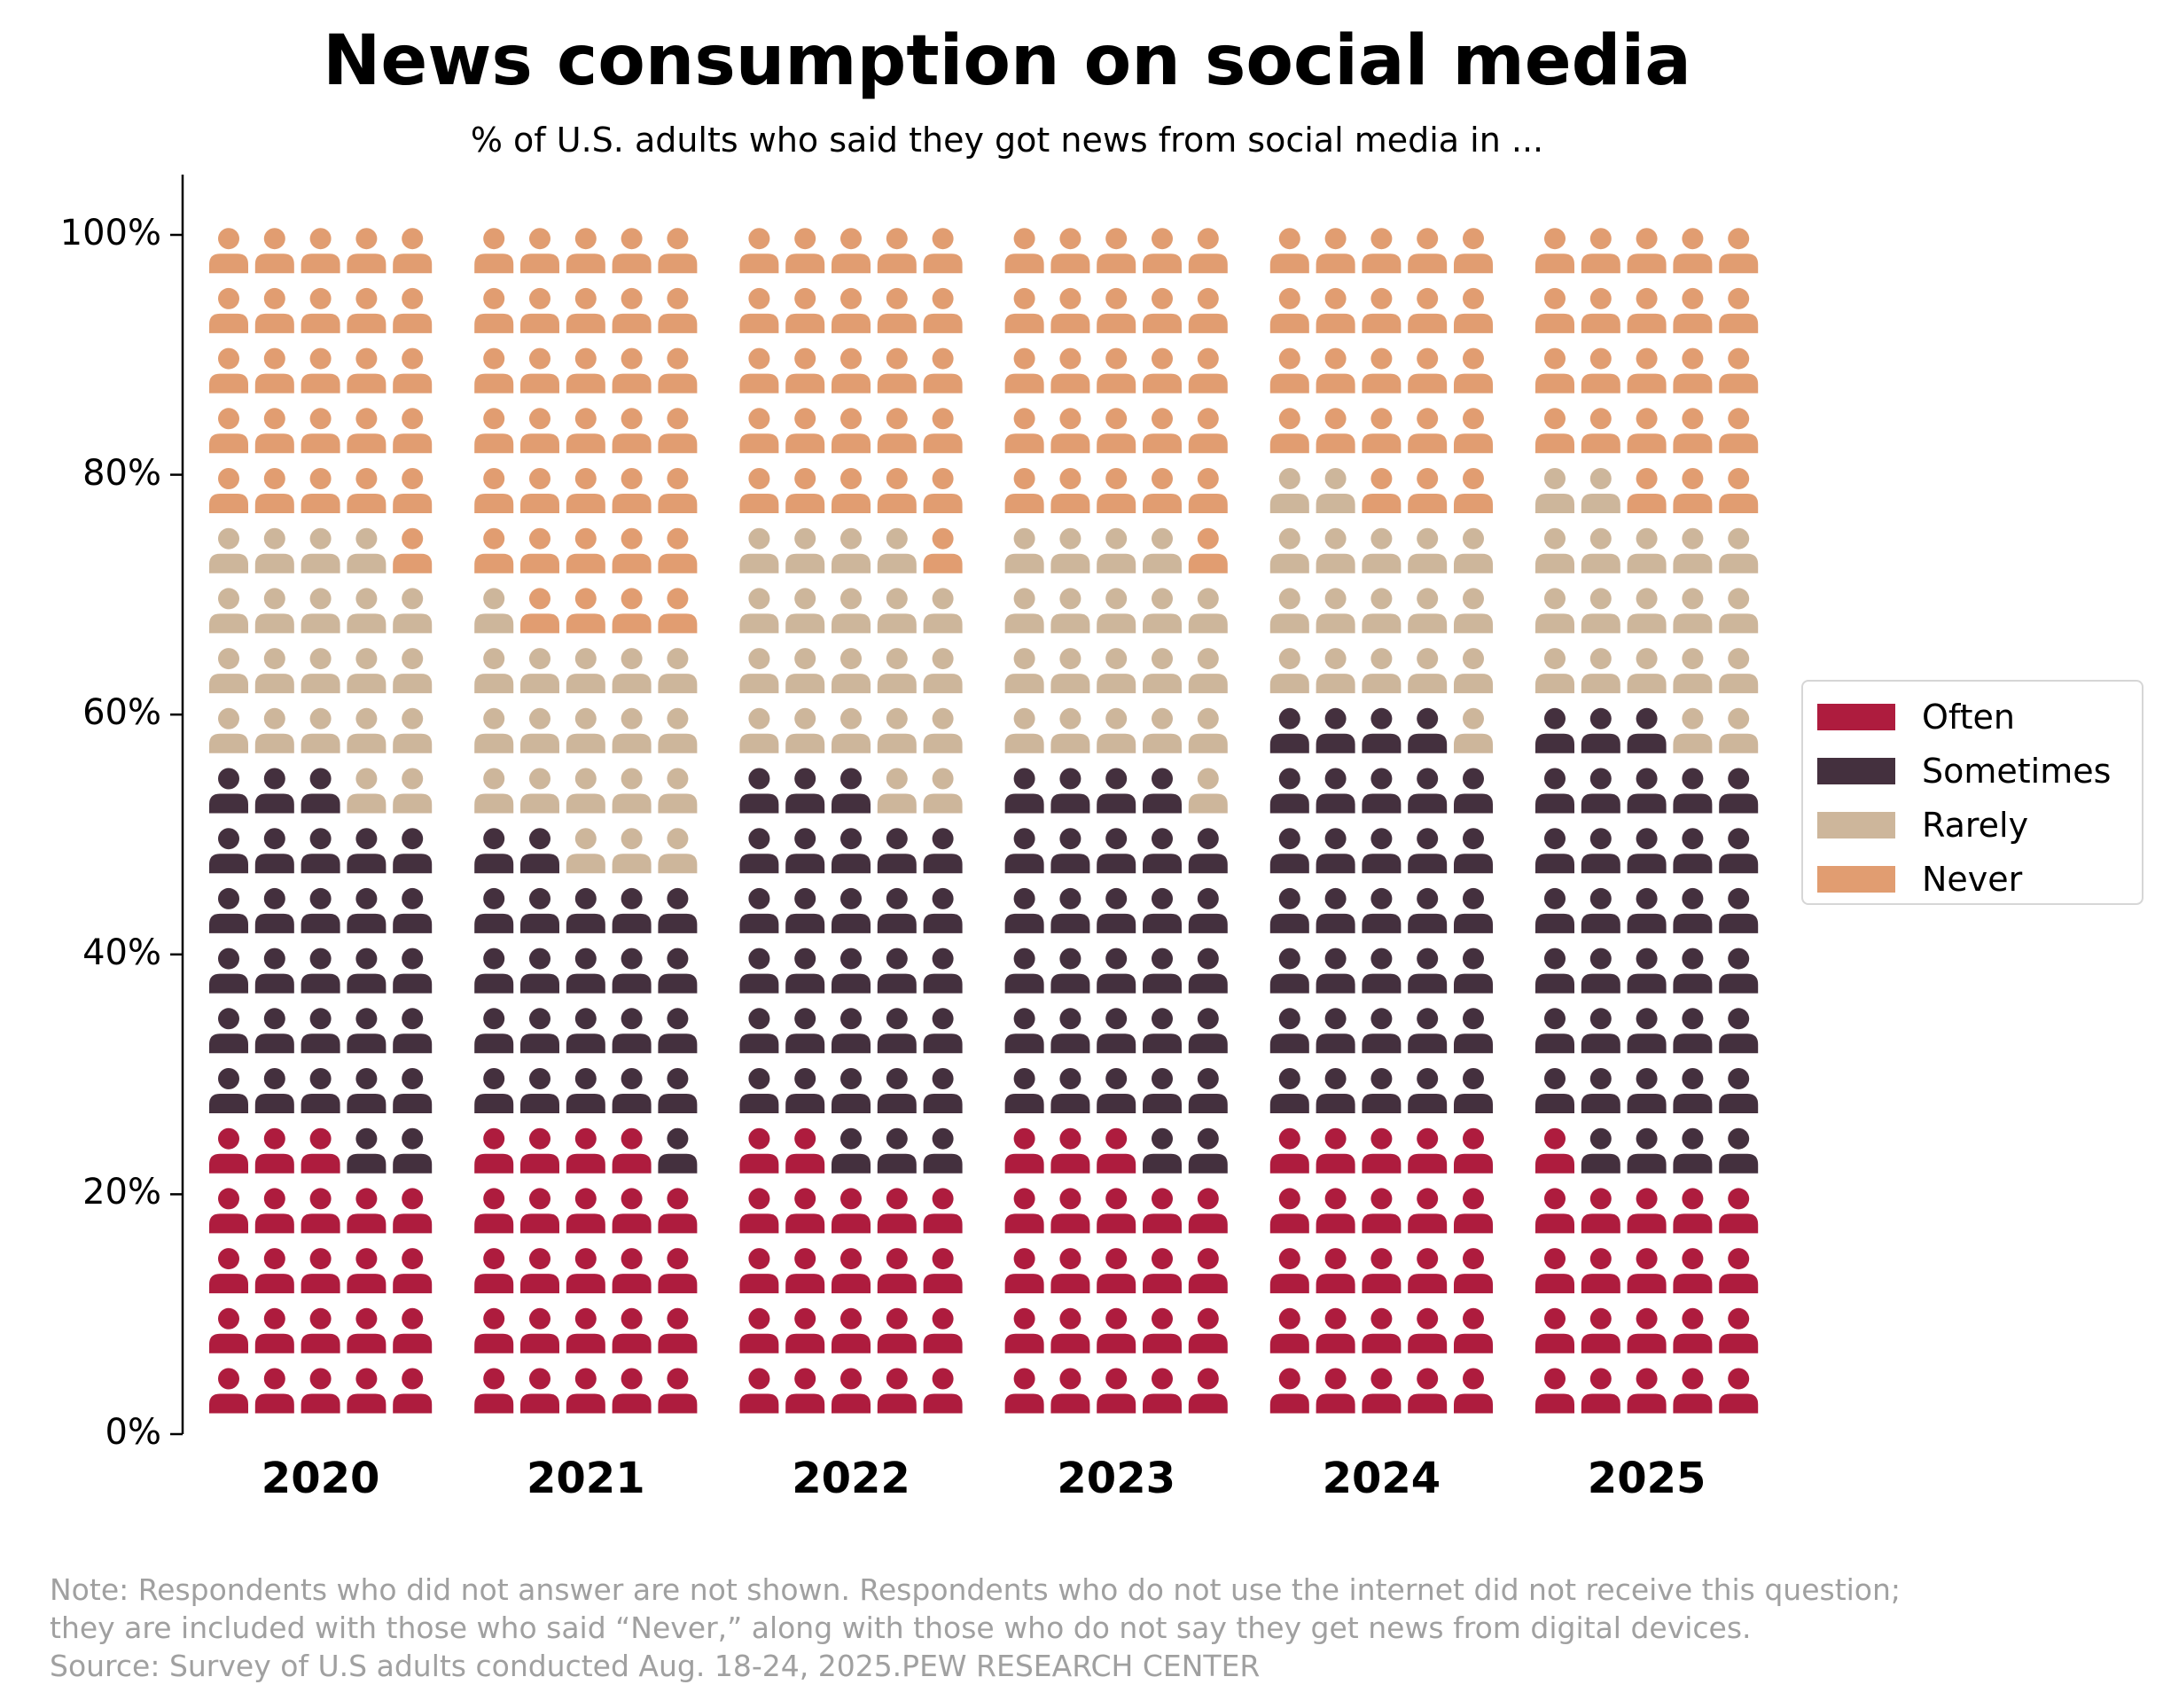  I want to click on x-tick-label: 2025, so click(1646, 1479).